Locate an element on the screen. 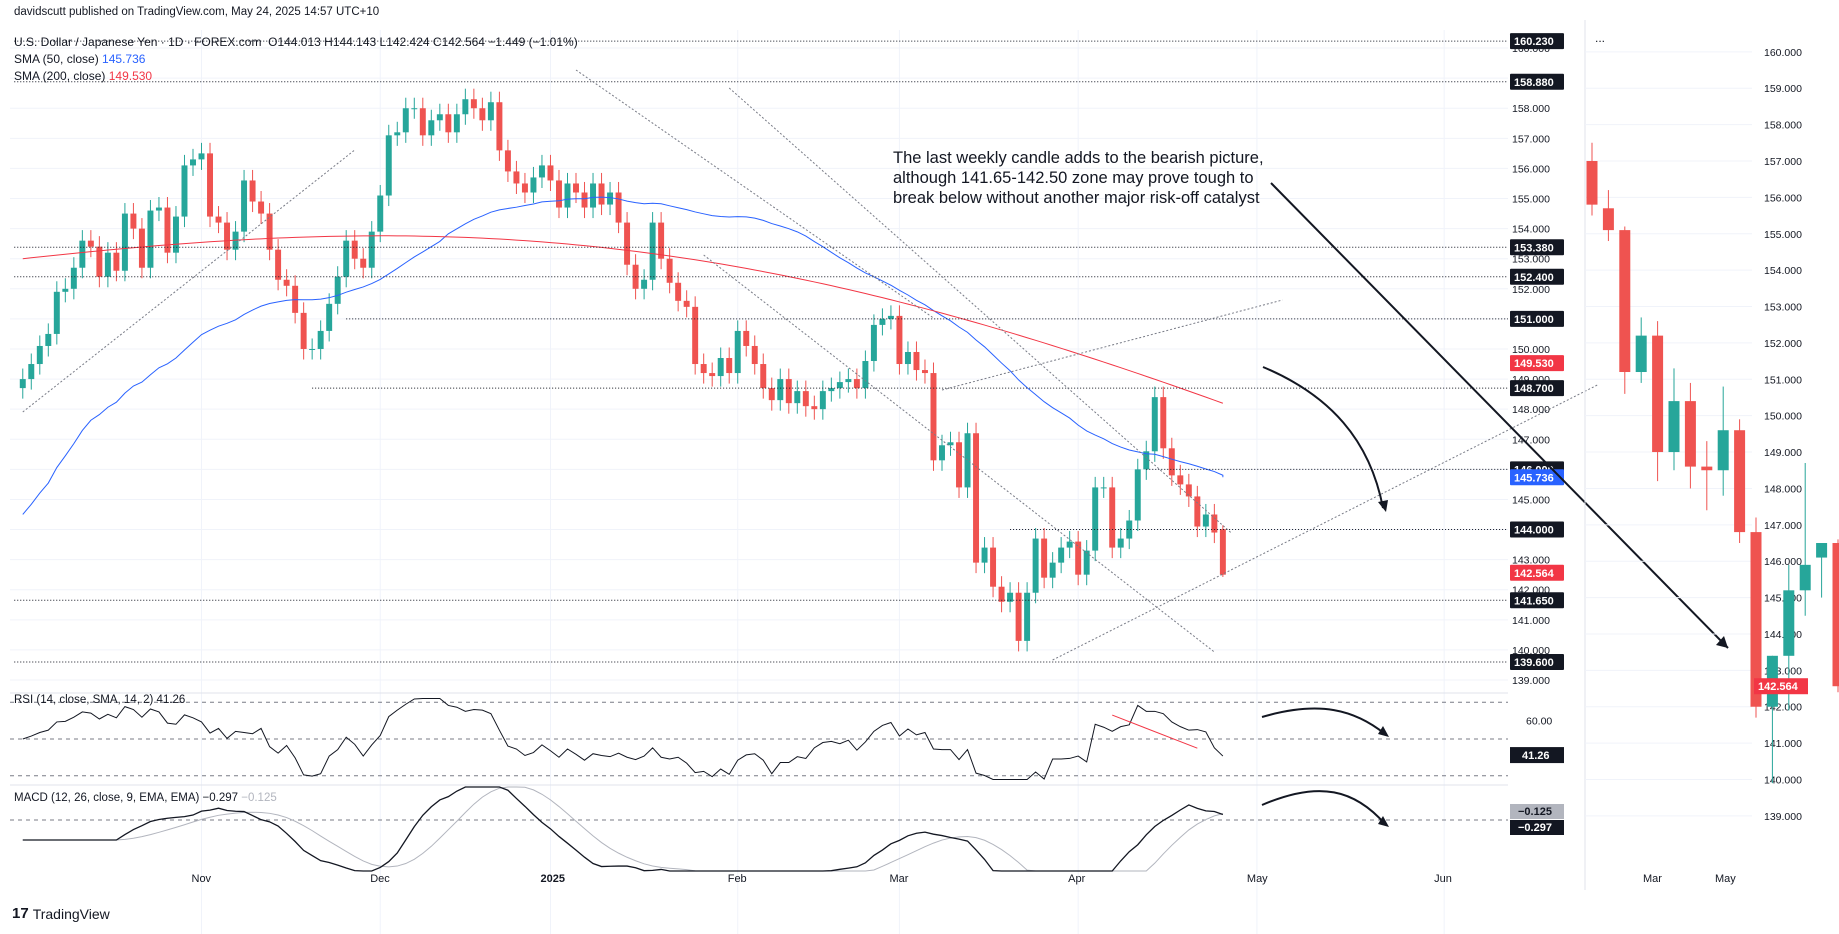 This screenshot has height=934, width=1839. tradingview-logo: 17 TradingView is located at coordinates (61, 913).